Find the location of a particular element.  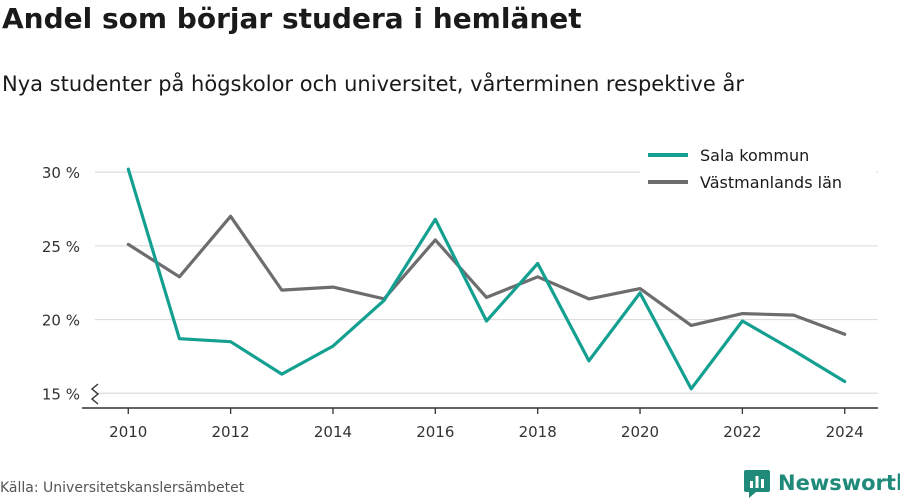

y-tick-label: 15 % is located at coordinates (61, 394).